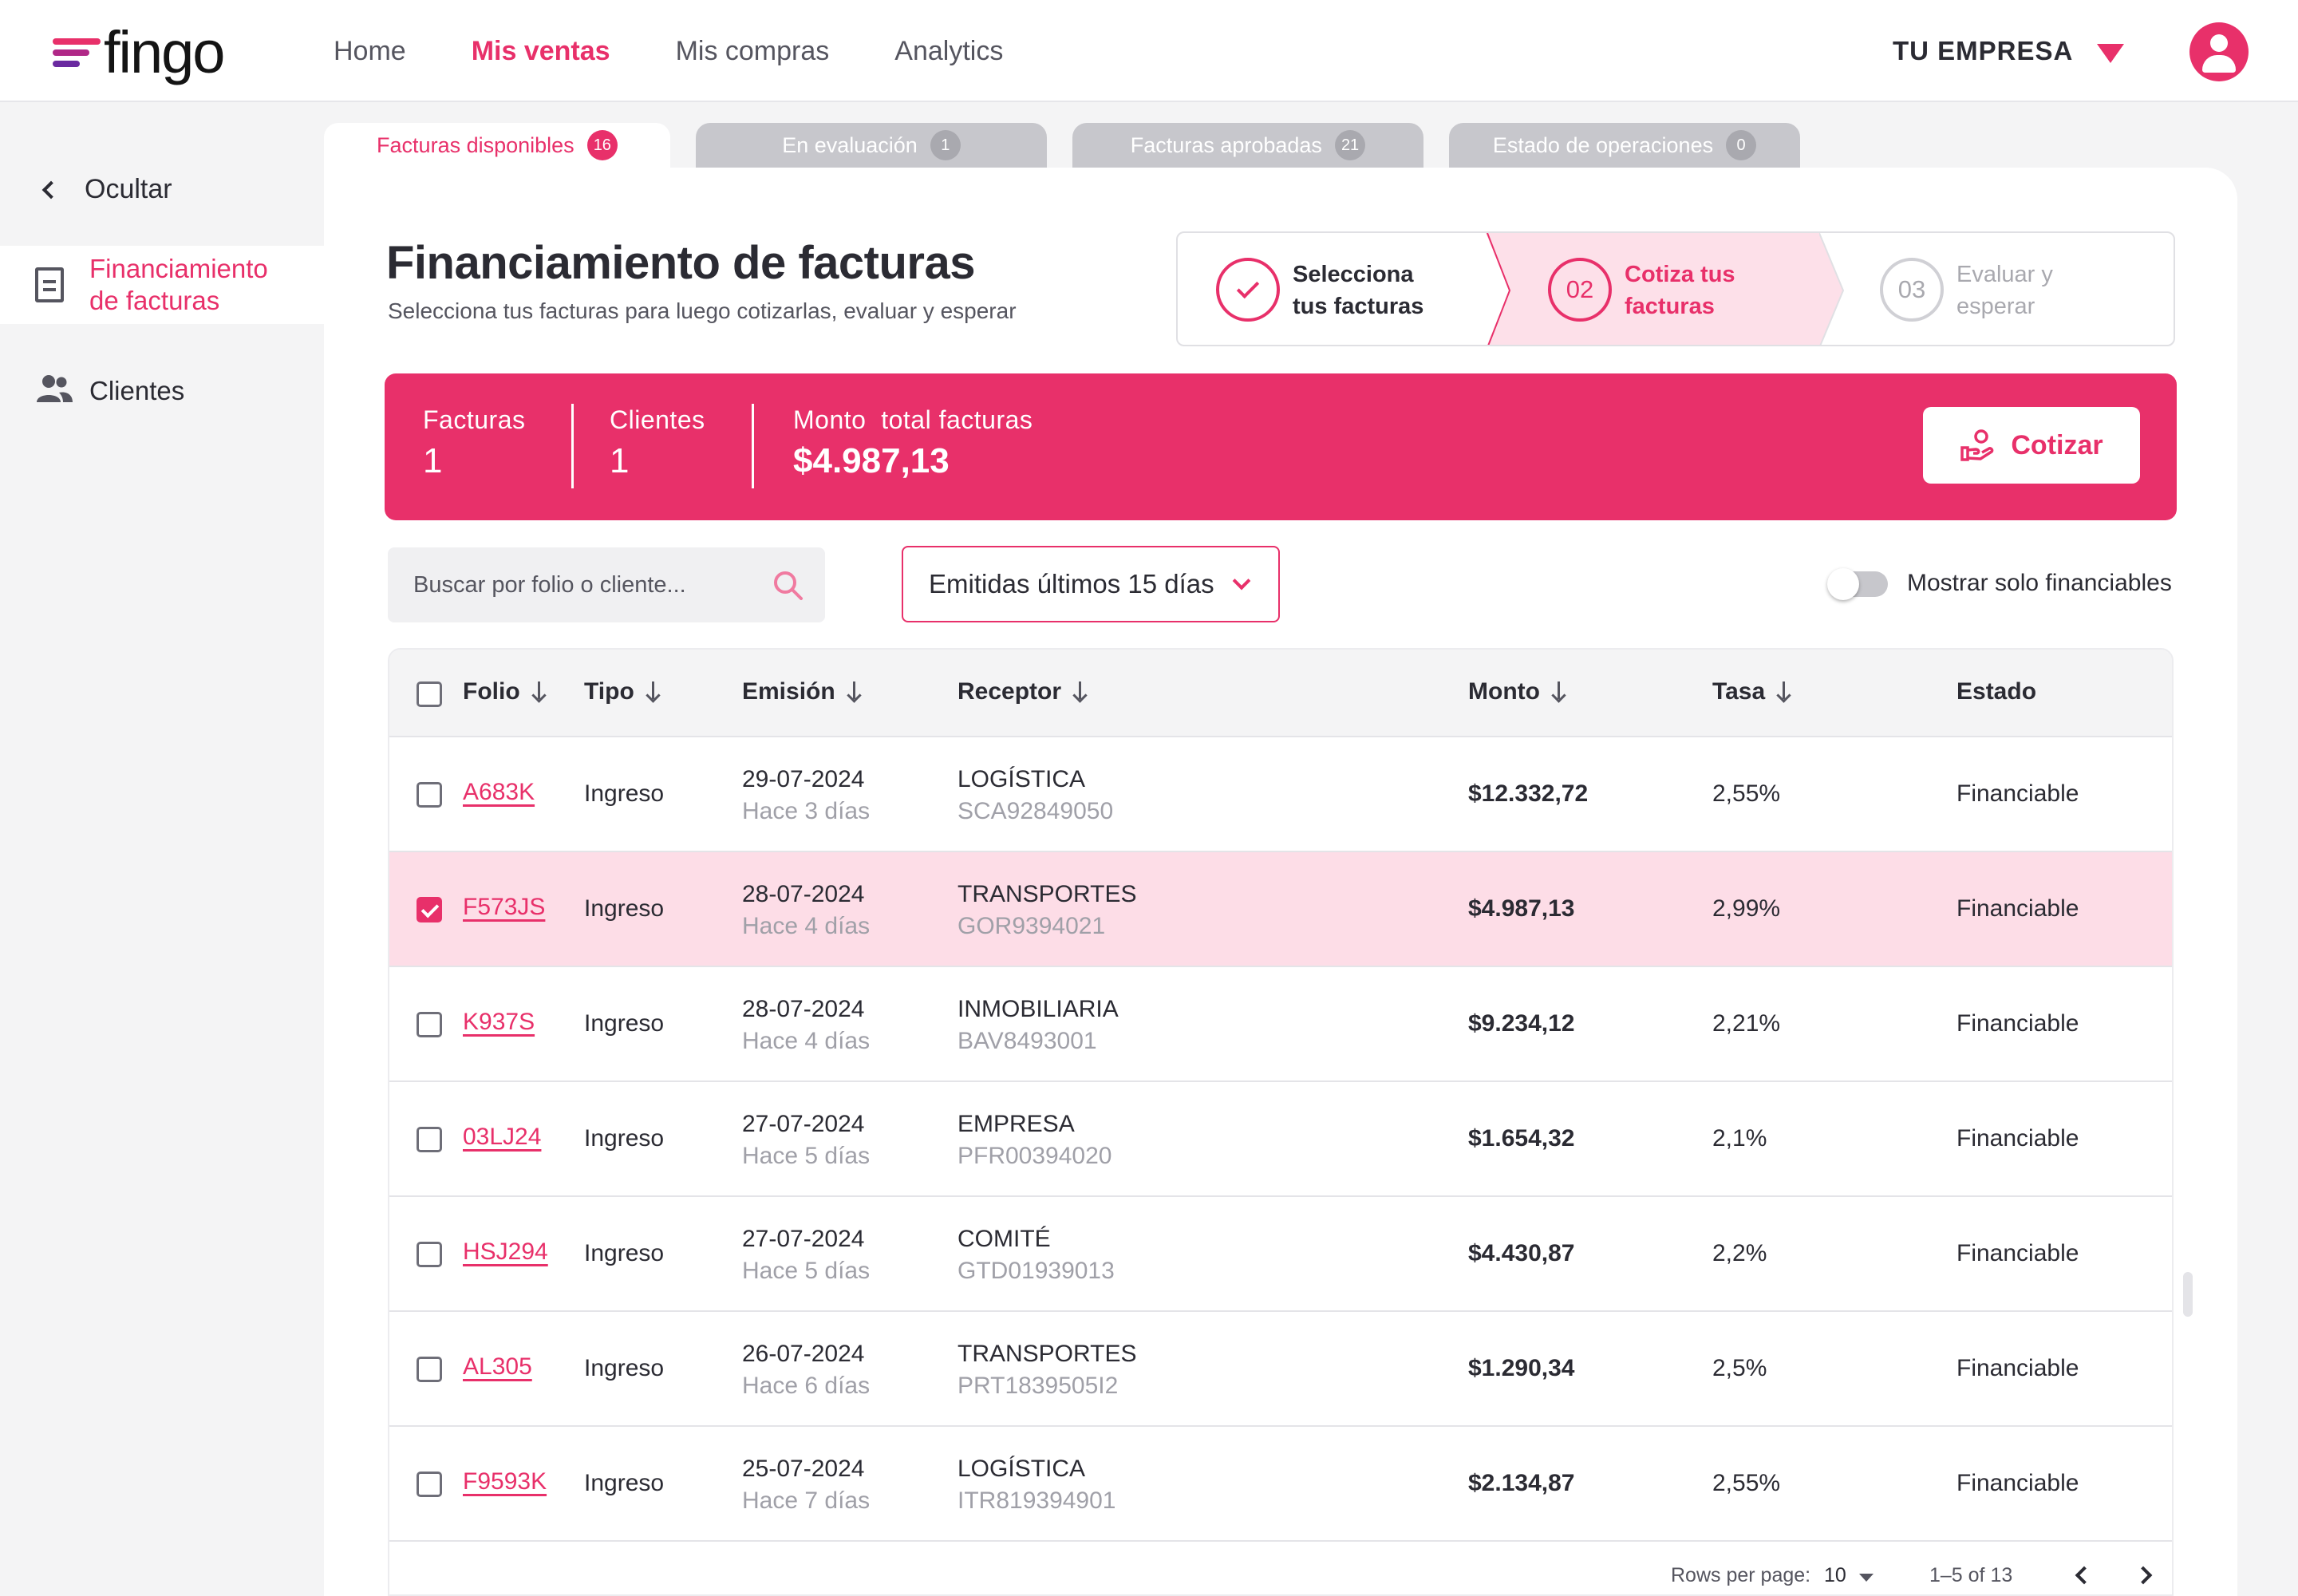 This screenshot has width=2298, height=1596. Describe the element at coordinates (1521, 908) in the screenshot. I see `monto-cell: $4.987,13` at that location.